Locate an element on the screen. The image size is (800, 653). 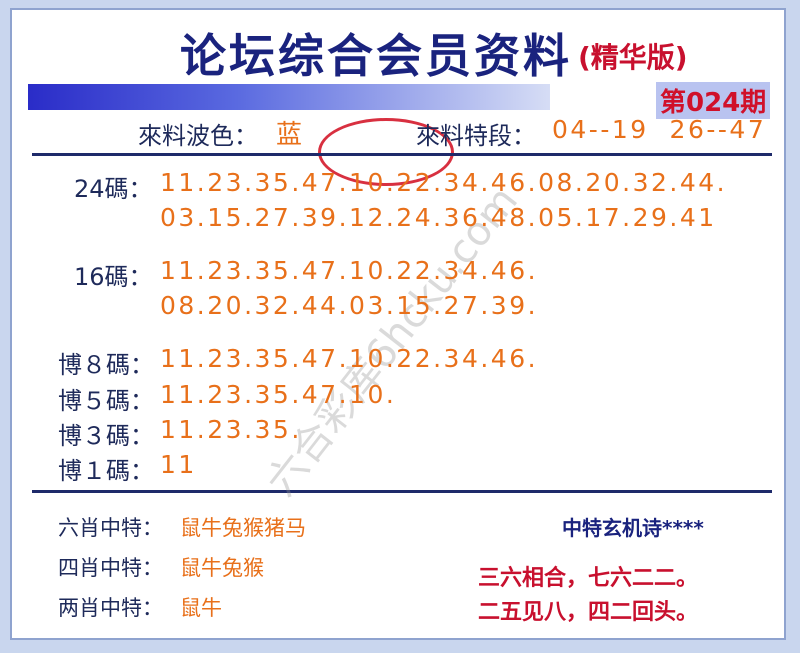
row-label: 博５碼： is located at coordinates (106, 401).